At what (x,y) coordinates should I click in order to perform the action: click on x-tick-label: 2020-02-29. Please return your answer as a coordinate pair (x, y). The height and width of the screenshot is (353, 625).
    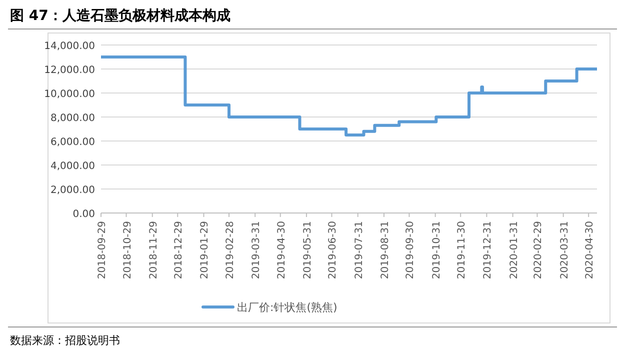
    Looking at the image, I should click on (538, 250).